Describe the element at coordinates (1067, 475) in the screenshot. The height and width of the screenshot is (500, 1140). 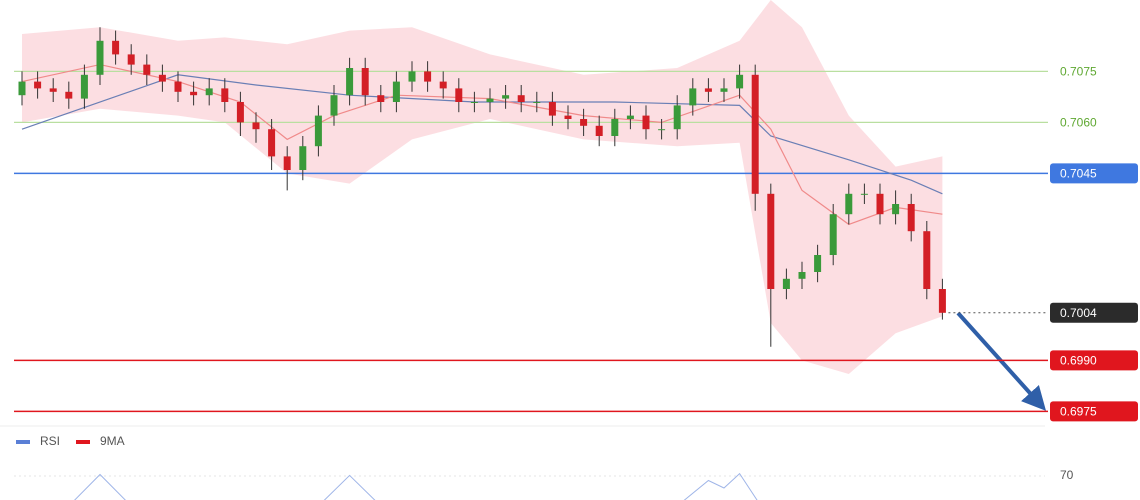
I see `rsi-tick-label: 70` at that location.